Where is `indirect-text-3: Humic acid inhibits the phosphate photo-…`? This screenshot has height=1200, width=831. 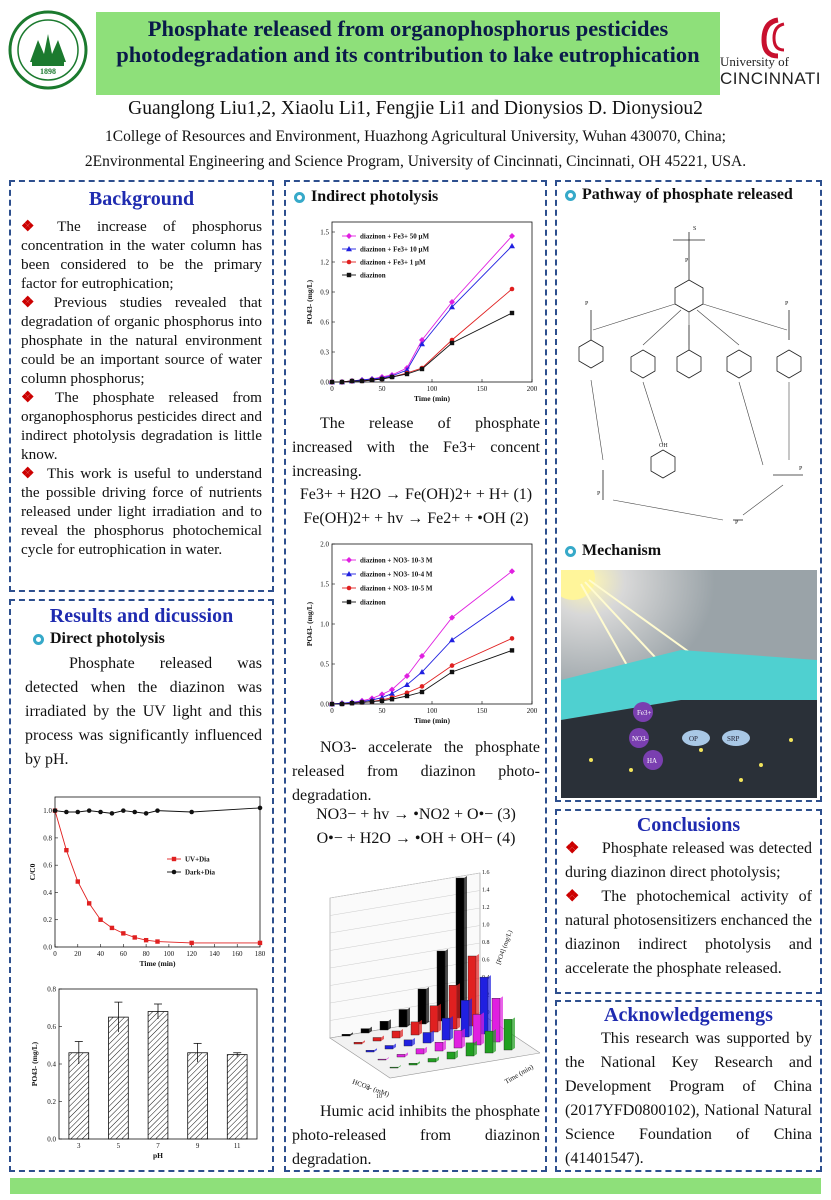 indirect-text-3: Humic acid inhibits the phosphate photo-… is located at coordinates (416, 1135).